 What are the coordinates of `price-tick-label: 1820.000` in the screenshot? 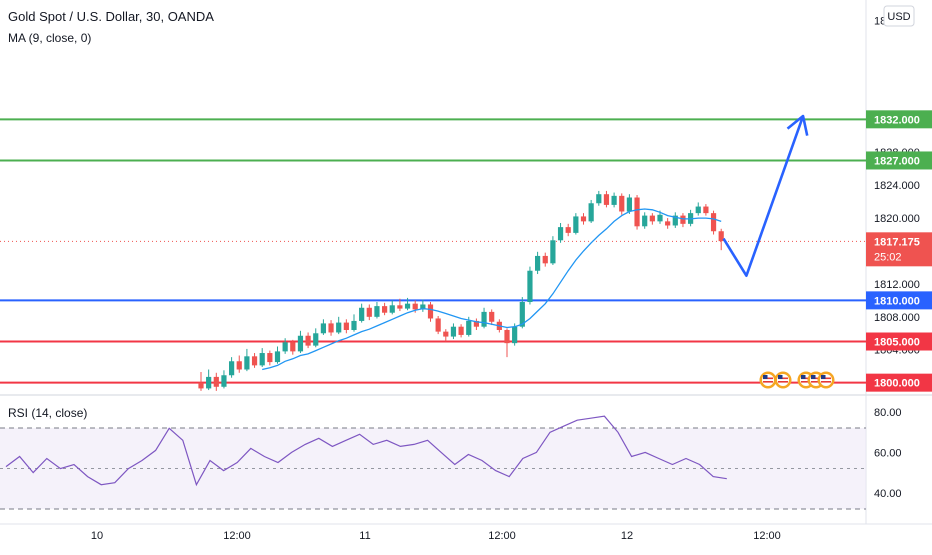 It's located at (897, 219).